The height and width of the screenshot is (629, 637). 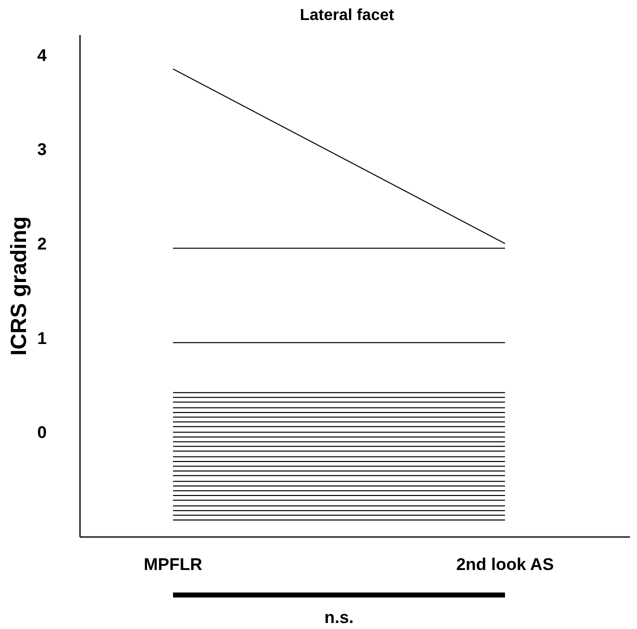 What do you see at coordinates (505, 564) in the screenshot?
I see `x-tick-label: 2nd look AS` at bounding box center [505, 564].